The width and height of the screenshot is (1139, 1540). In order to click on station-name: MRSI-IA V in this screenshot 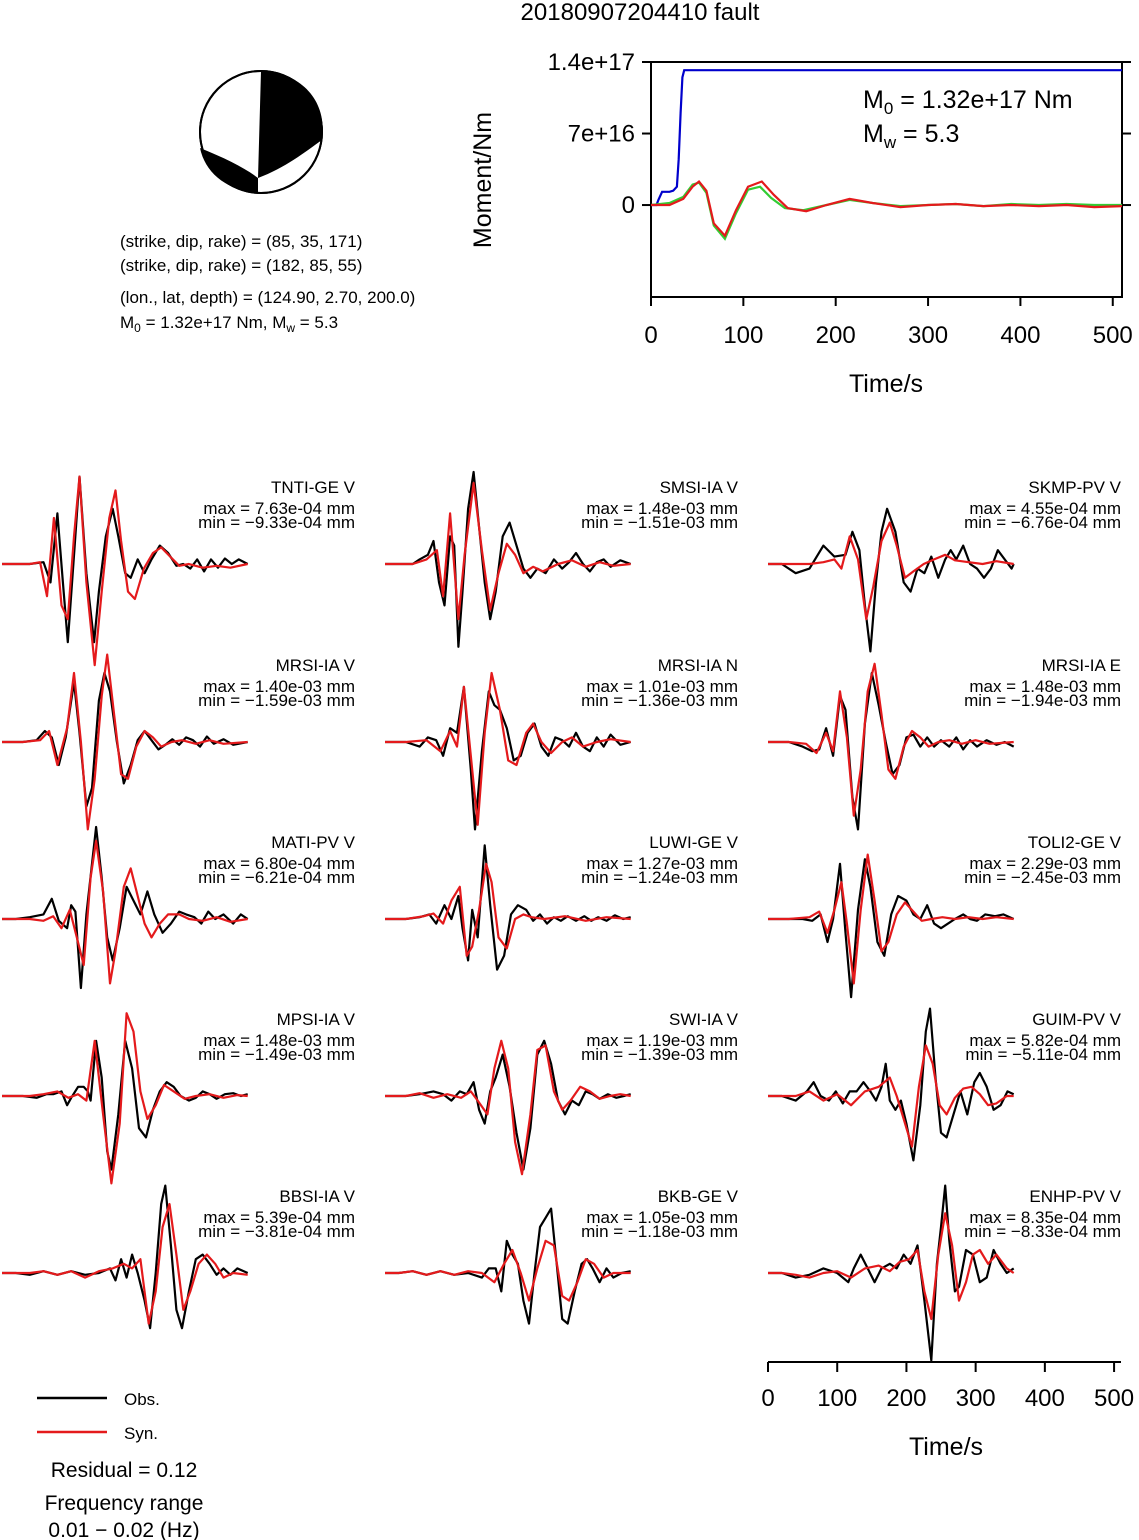, I will do `click(316, 665)`.